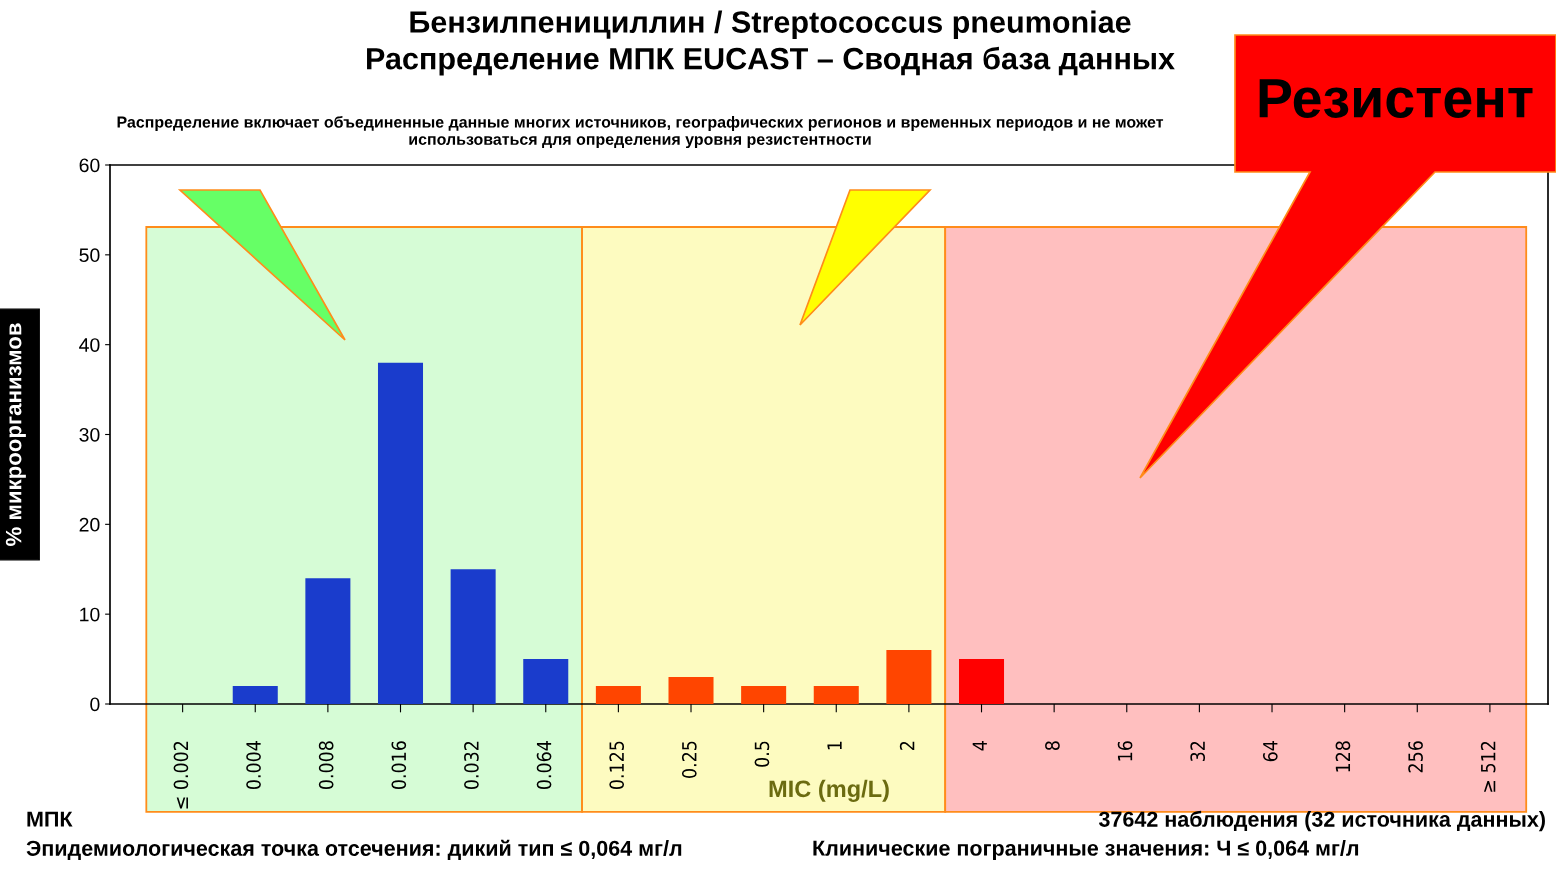 Image resolution: width=1556 pixels, height=869 pixels. What do you see at coordinates (544, 765) in the screenshot?
I see `x-tick-label: 0.064` at bounding box center [544, 765].